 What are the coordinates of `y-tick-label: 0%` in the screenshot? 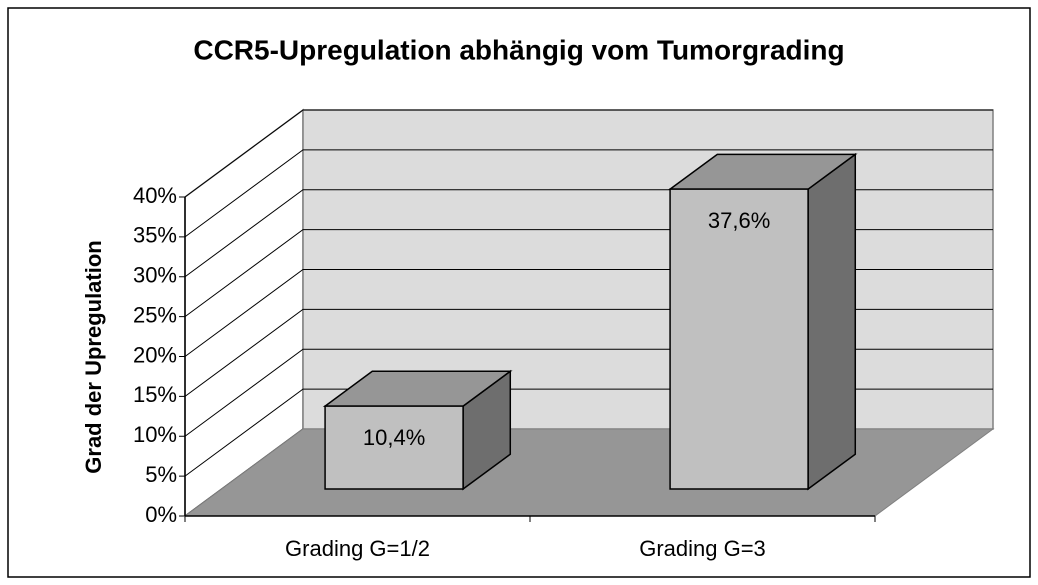 It's located at (161, 514).